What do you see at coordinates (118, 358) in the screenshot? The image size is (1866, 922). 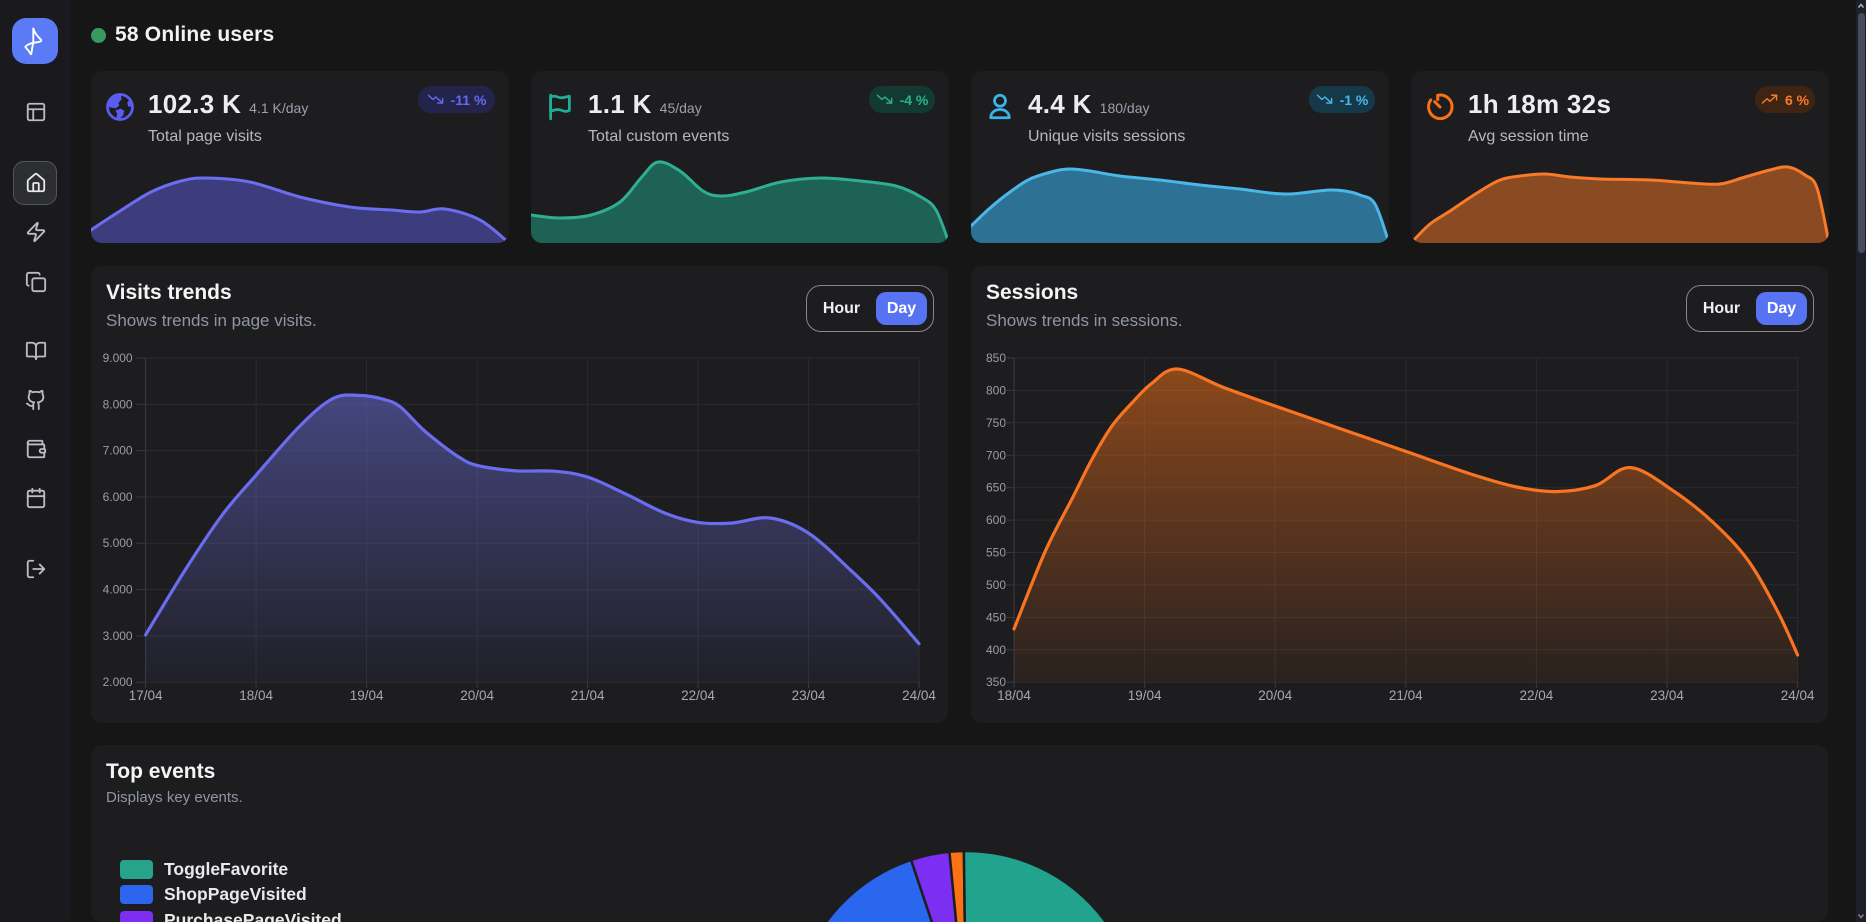 I see `svg-text: 9.000` at bounding box center [118, 358].